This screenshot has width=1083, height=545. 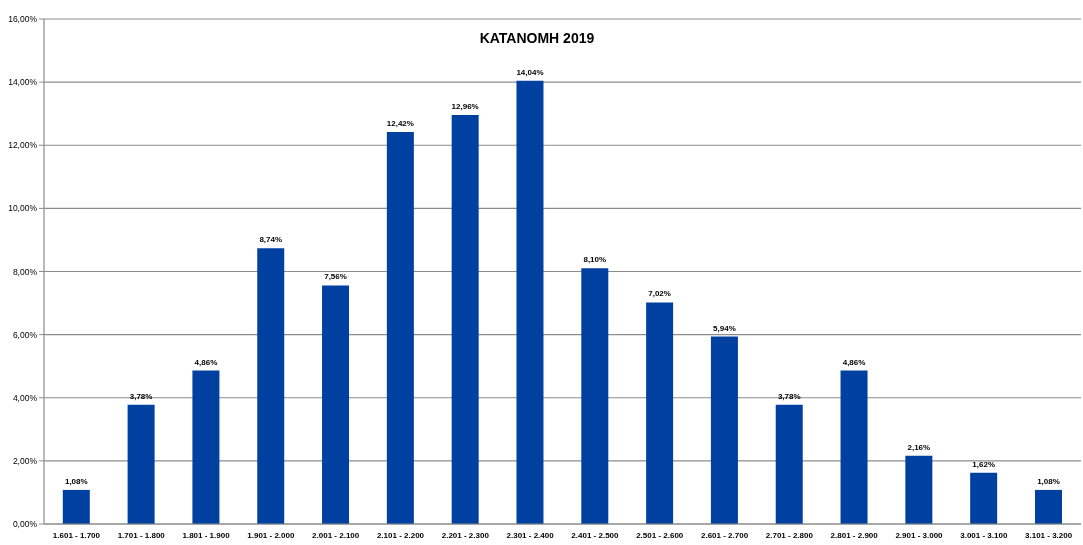 I want to click on x-tick-label: 2.101 - 2.200, so click(x=400, y=535).